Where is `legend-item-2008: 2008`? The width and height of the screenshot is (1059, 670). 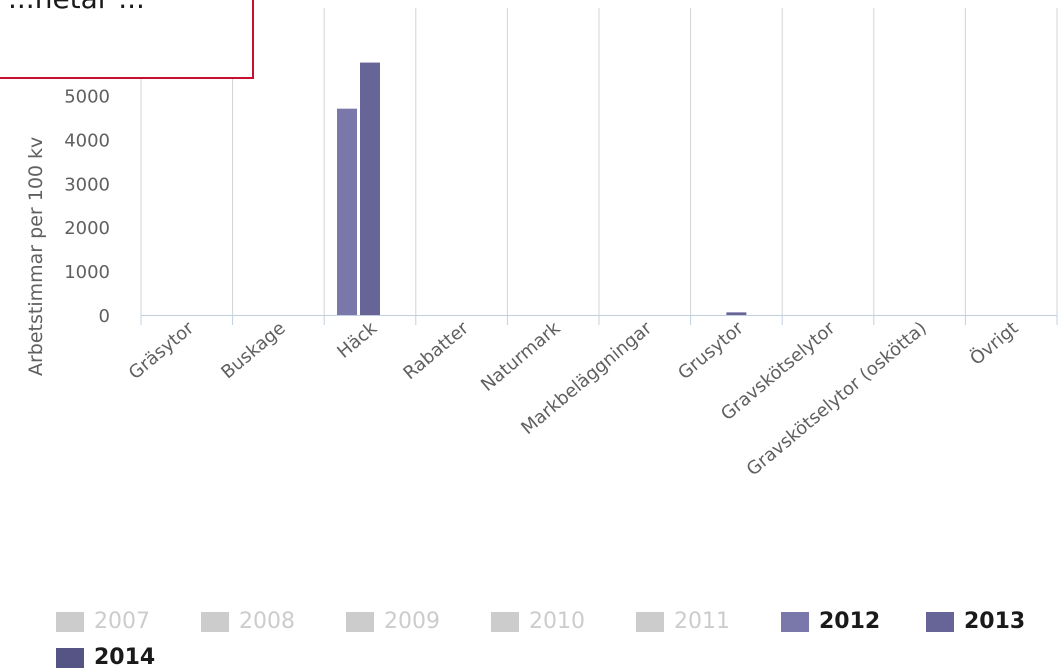
legend-item-2008: 2008 is located at coordinates (248, 621).